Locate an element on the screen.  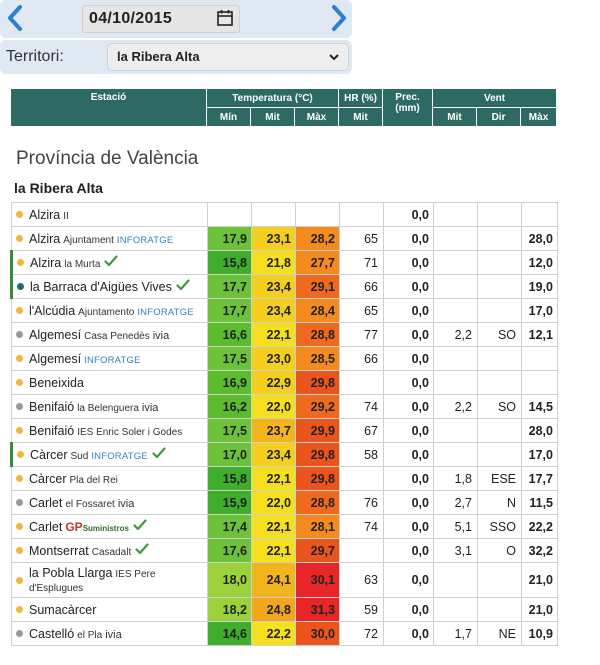
wind-dir-cell: SO is located at coordinates (499, 406).